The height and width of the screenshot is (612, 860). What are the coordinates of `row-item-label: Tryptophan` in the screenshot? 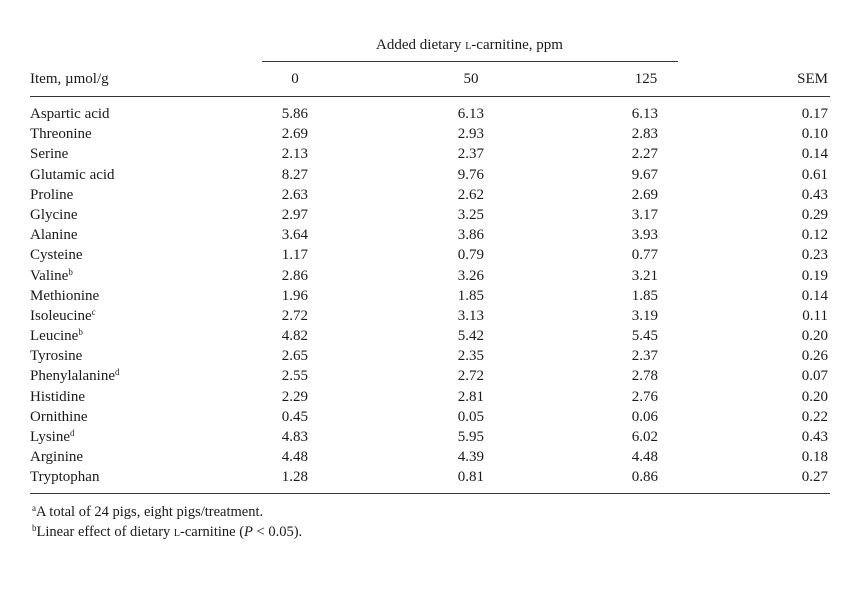 It's located at (65, 477).